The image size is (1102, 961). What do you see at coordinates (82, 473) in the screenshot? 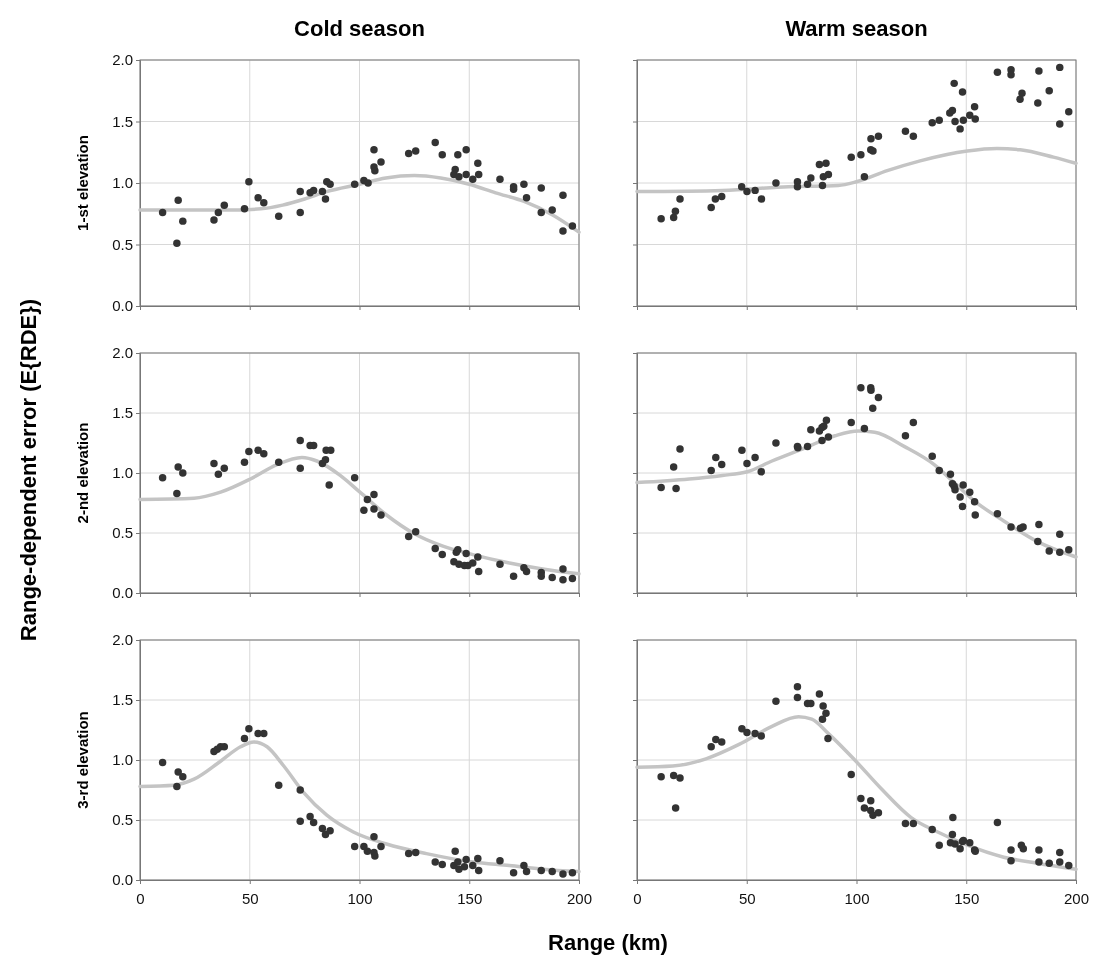
I see `y-axis-title: 2-nd elevation` at bounding box center [82, 473].